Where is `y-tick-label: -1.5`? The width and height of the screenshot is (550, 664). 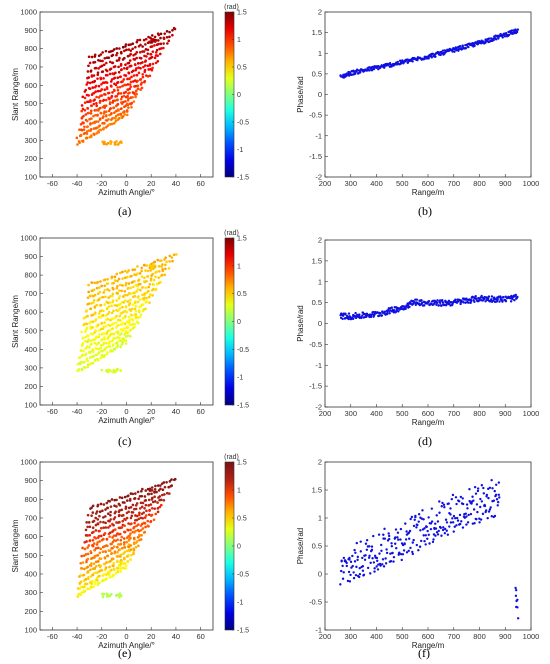 y-tick-label: -1.5 is located at coordinates (315, 156).